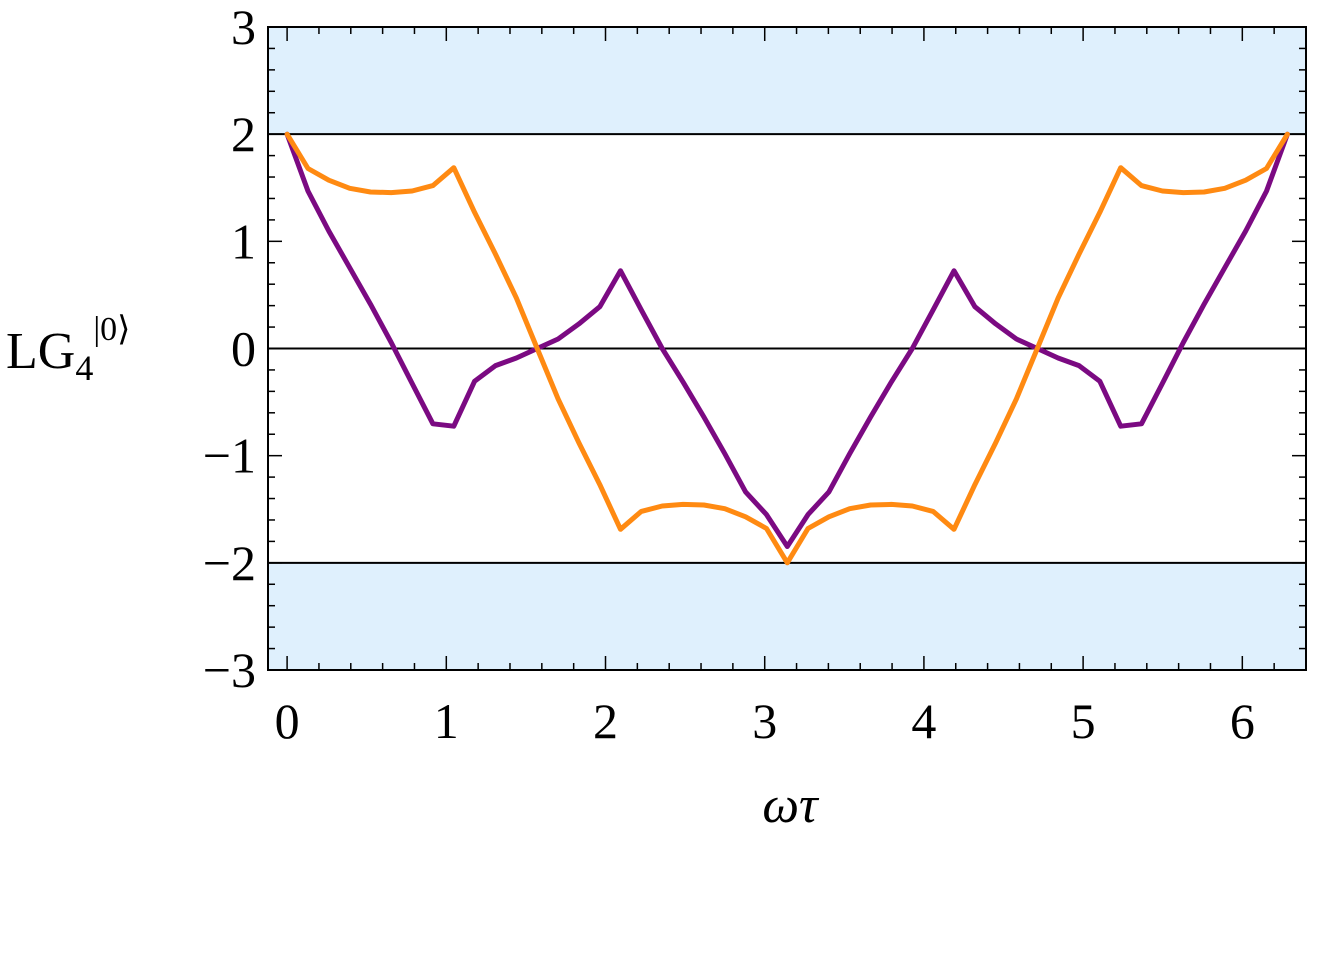 Image resolution: width=1334 pixels, height=963 pixels. I want to click on x-tick-label: 5, so click(1083, 721).